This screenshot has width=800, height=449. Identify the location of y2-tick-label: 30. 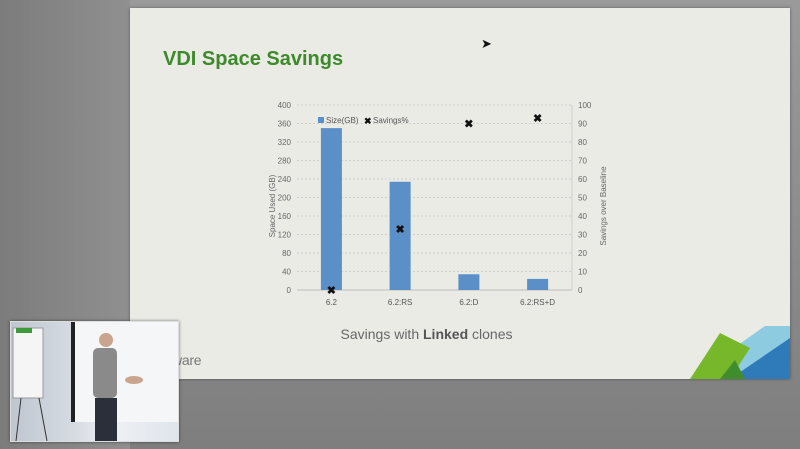
(582, 235).